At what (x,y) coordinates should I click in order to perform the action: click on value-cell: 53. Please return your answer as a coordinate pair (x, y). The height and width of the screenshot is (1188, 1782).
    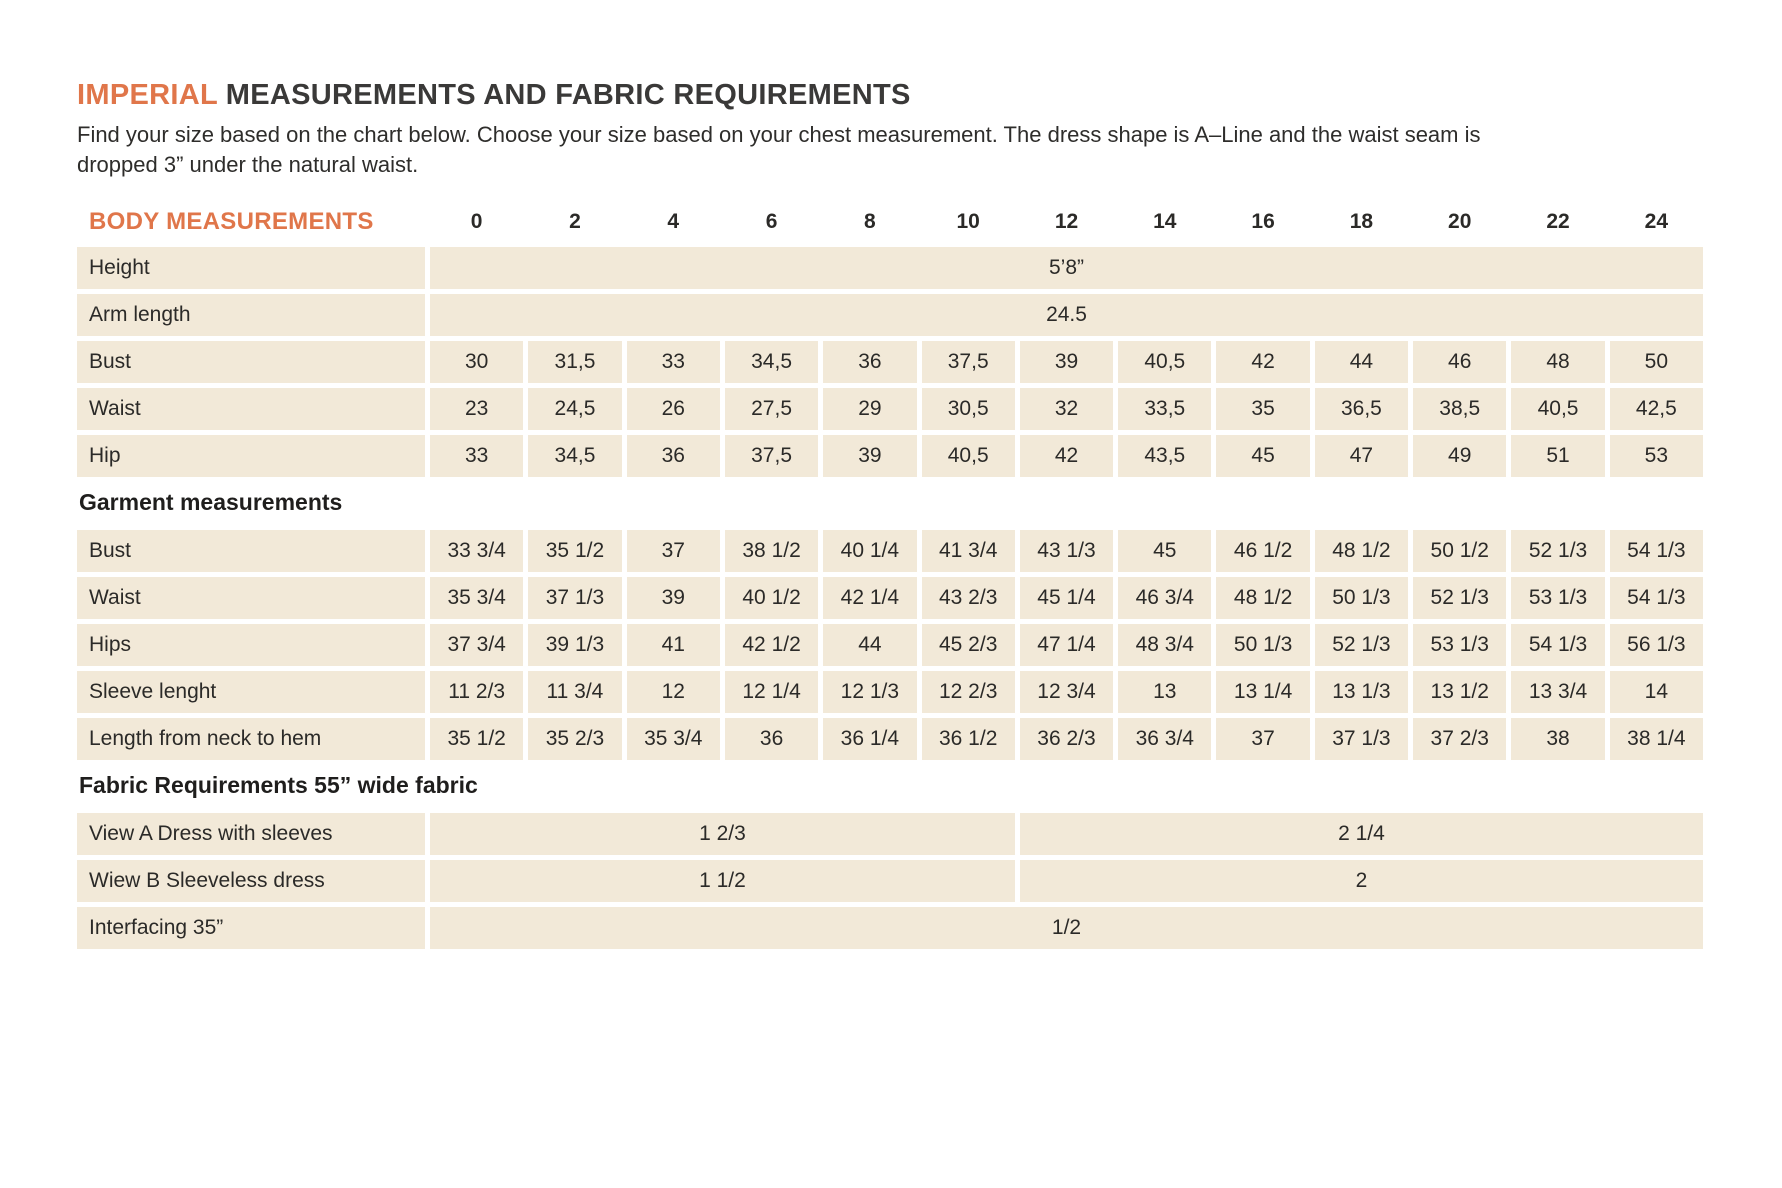
    Looking at the image, I should click on (1656, 456).